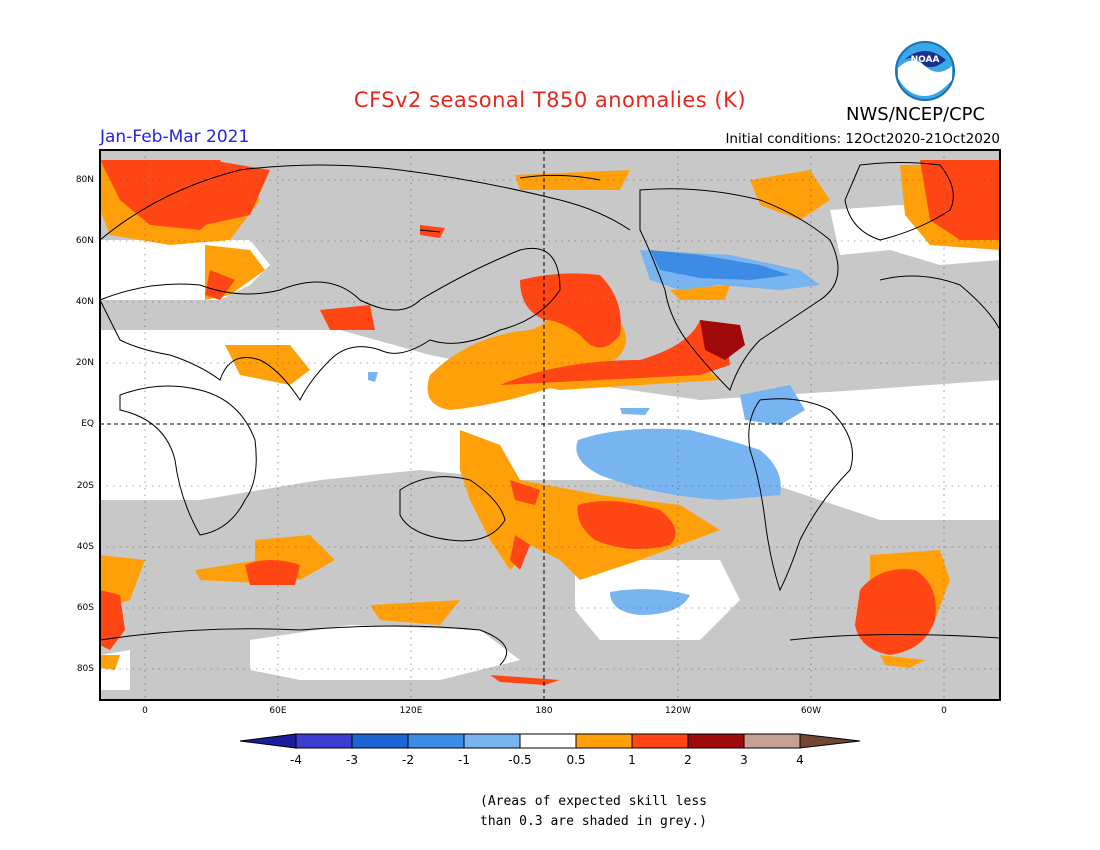 This screenshot has height=850, width=1100. I want to click on colorbar, so click(550, 741).